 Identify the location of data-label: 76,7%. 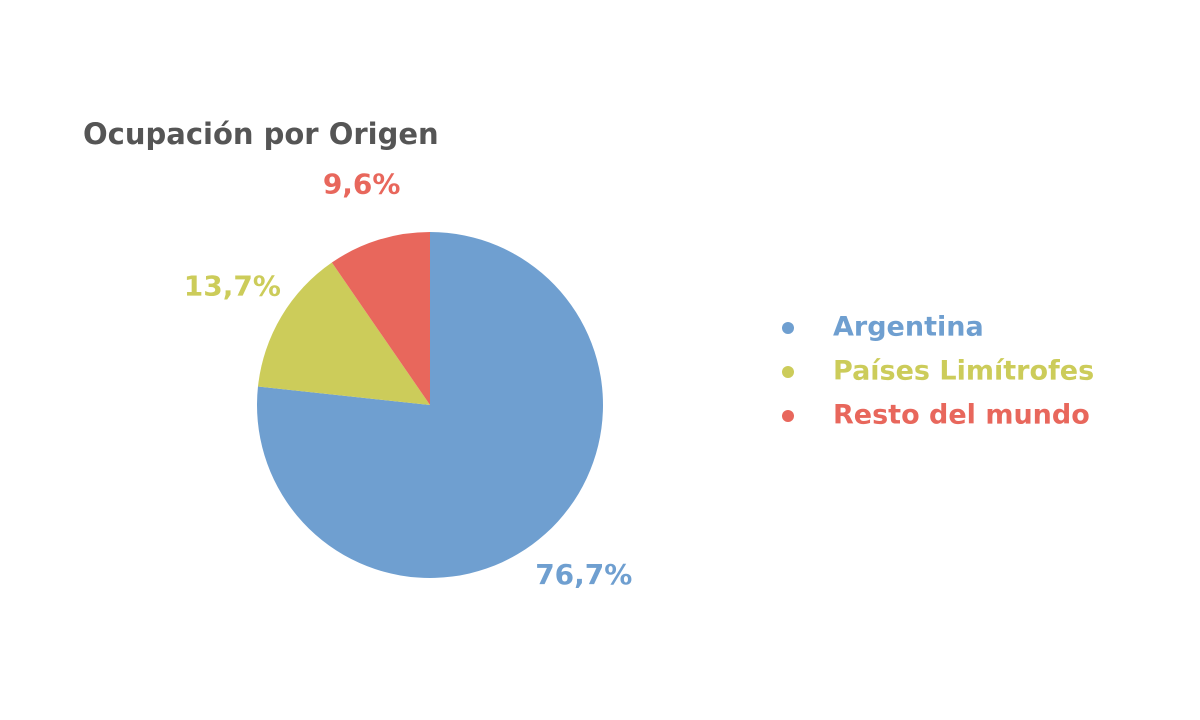
(583, 574).